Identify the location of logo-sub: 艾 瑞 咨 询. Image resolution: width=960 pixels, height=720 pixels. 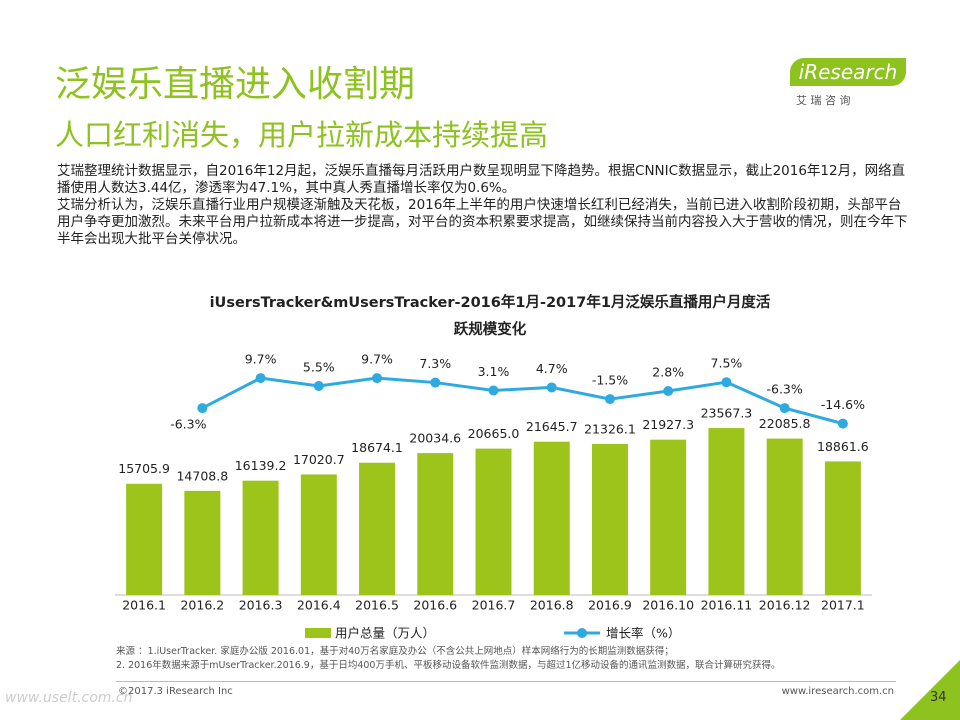
(823, 100).